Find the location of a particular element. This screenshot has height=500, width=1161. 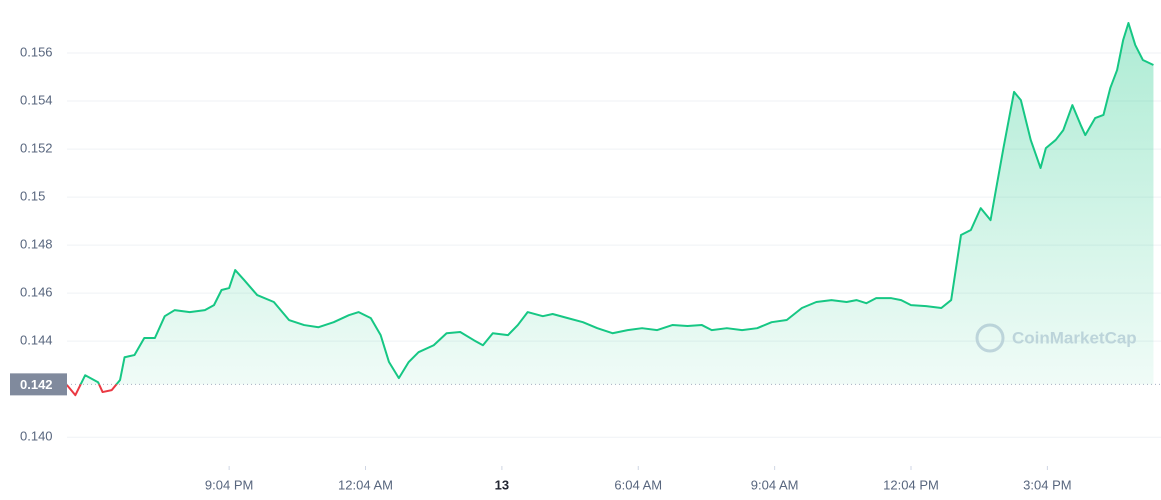

reference-badge is located at coordinates (38, 384).